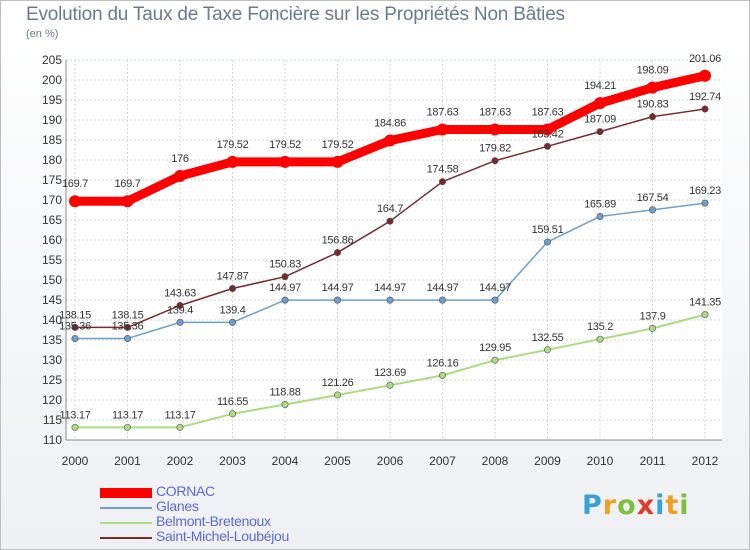  I want to click on x-tick-label: 2003, so click(232, 461).